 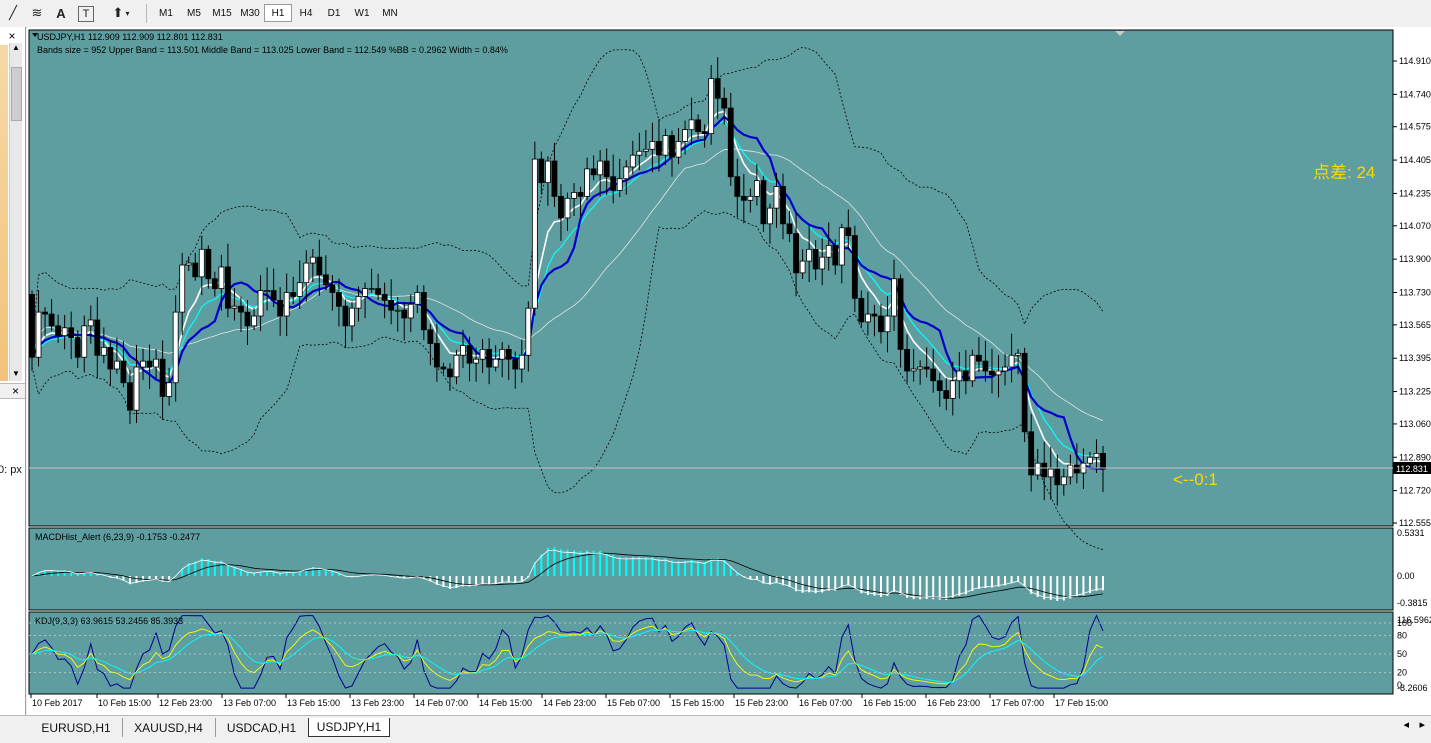 What do you see at coordinates (1415, 392) in the screenshot?
I see `price-tick-label: 113.225` at bounding box center [1415, 392].